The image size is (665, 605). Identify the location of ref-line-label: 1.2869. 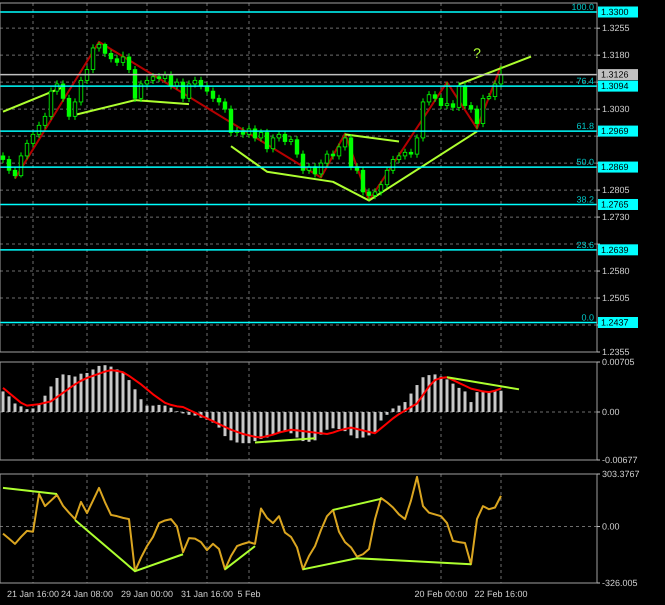
(615, 167).